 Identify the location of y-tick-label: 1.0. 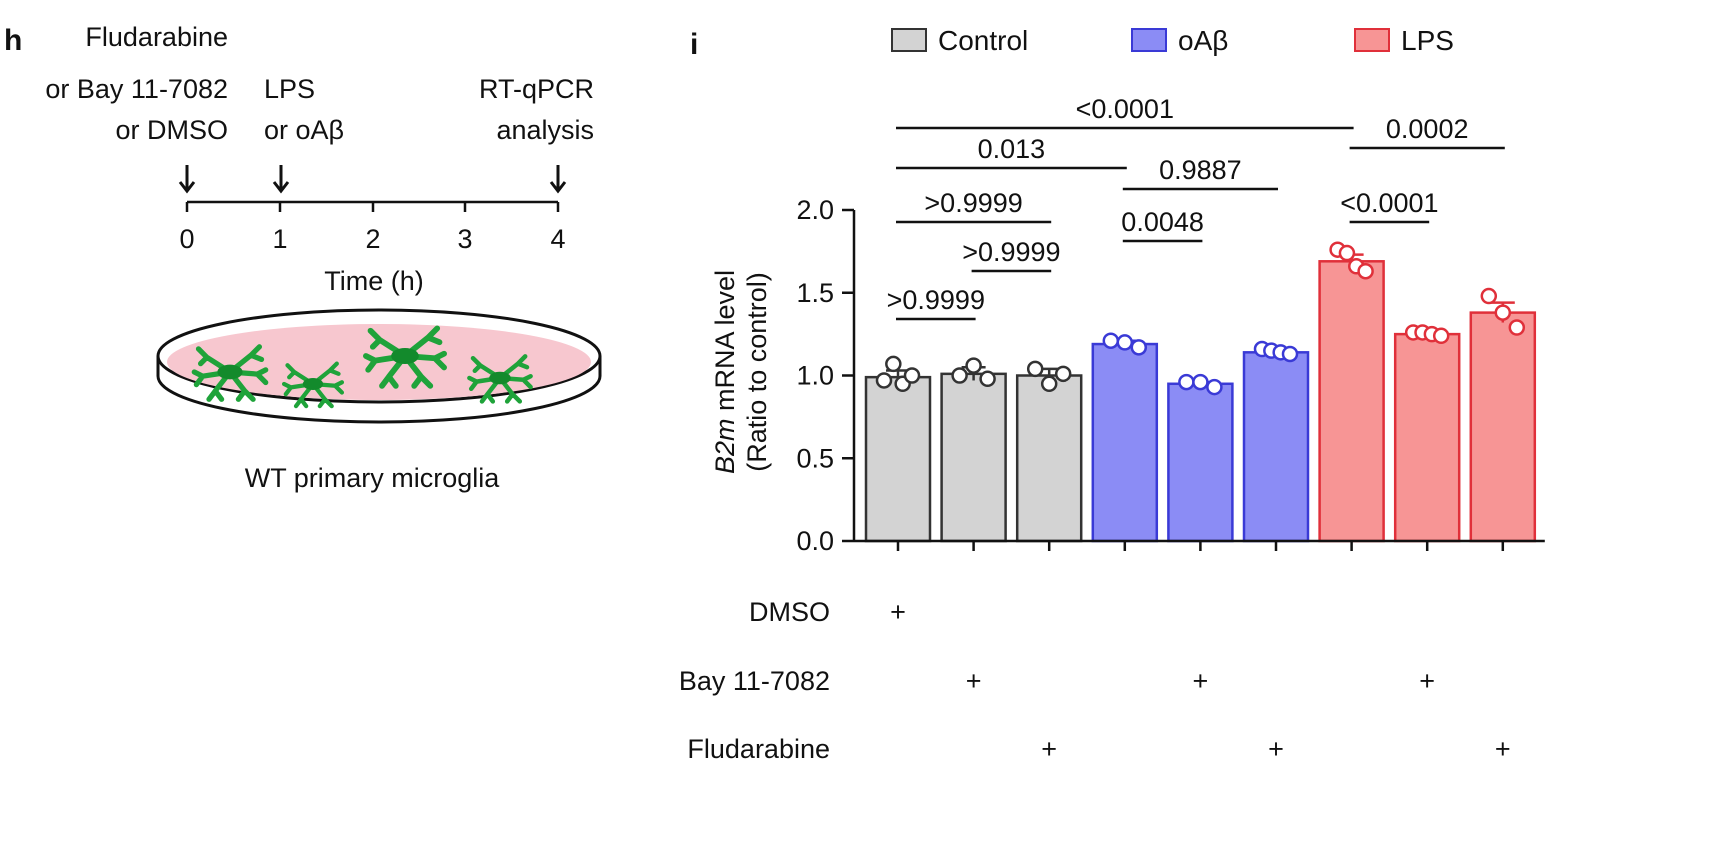
(815, 376).